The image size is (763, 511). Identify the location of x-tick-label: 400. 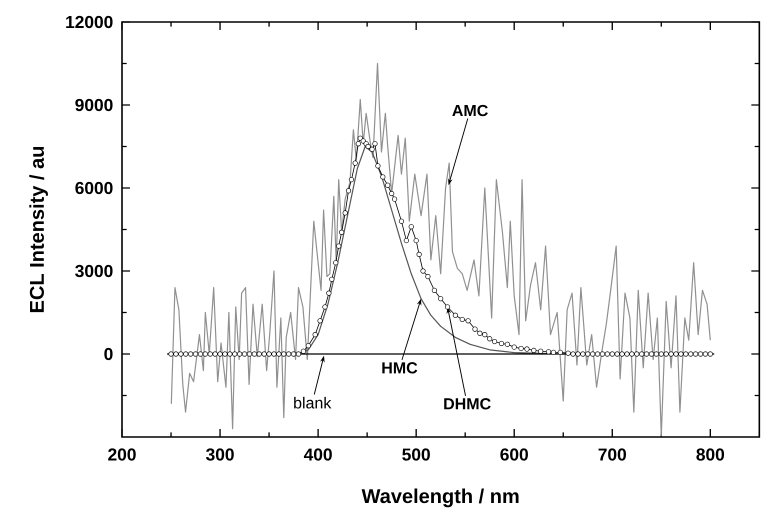
(318, 454).